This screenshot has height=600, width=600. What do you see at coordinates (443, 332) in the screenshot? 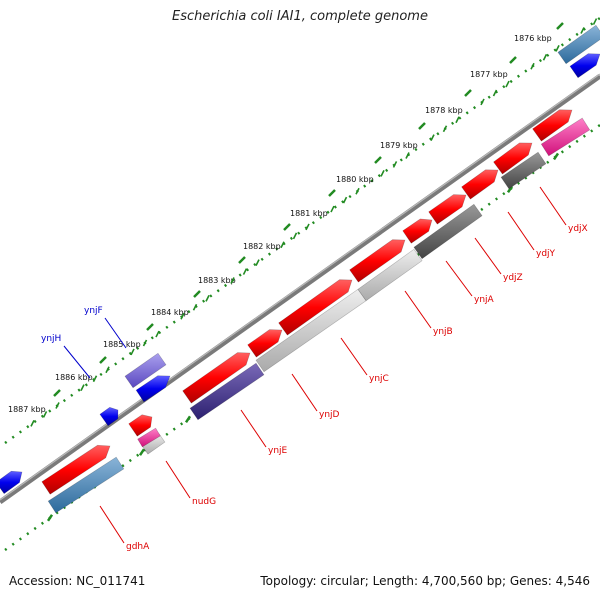
I see `gene-label-ynjB: ynjB` at bounding box center [443, 332].